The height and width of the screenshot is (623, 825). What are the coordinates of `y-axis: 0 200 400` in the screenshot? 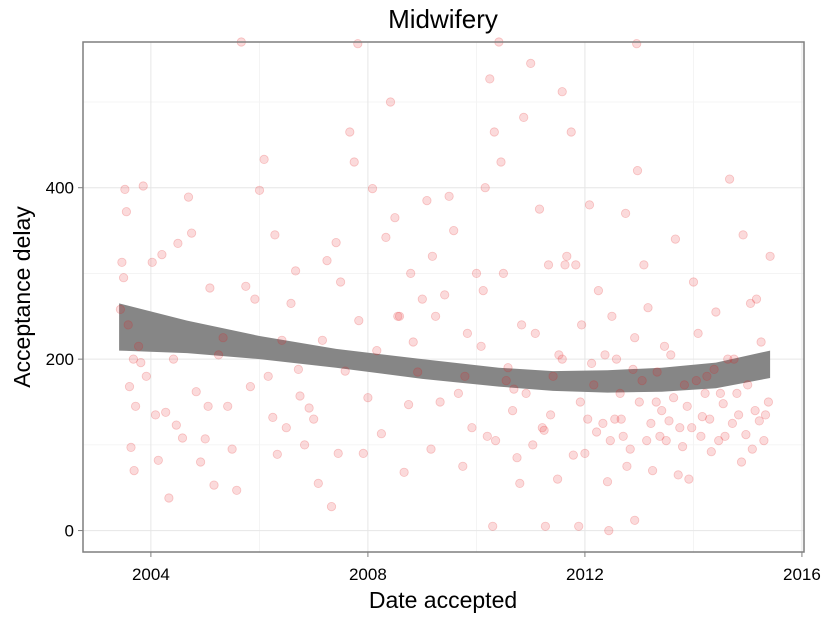 It's located at (64, 360).